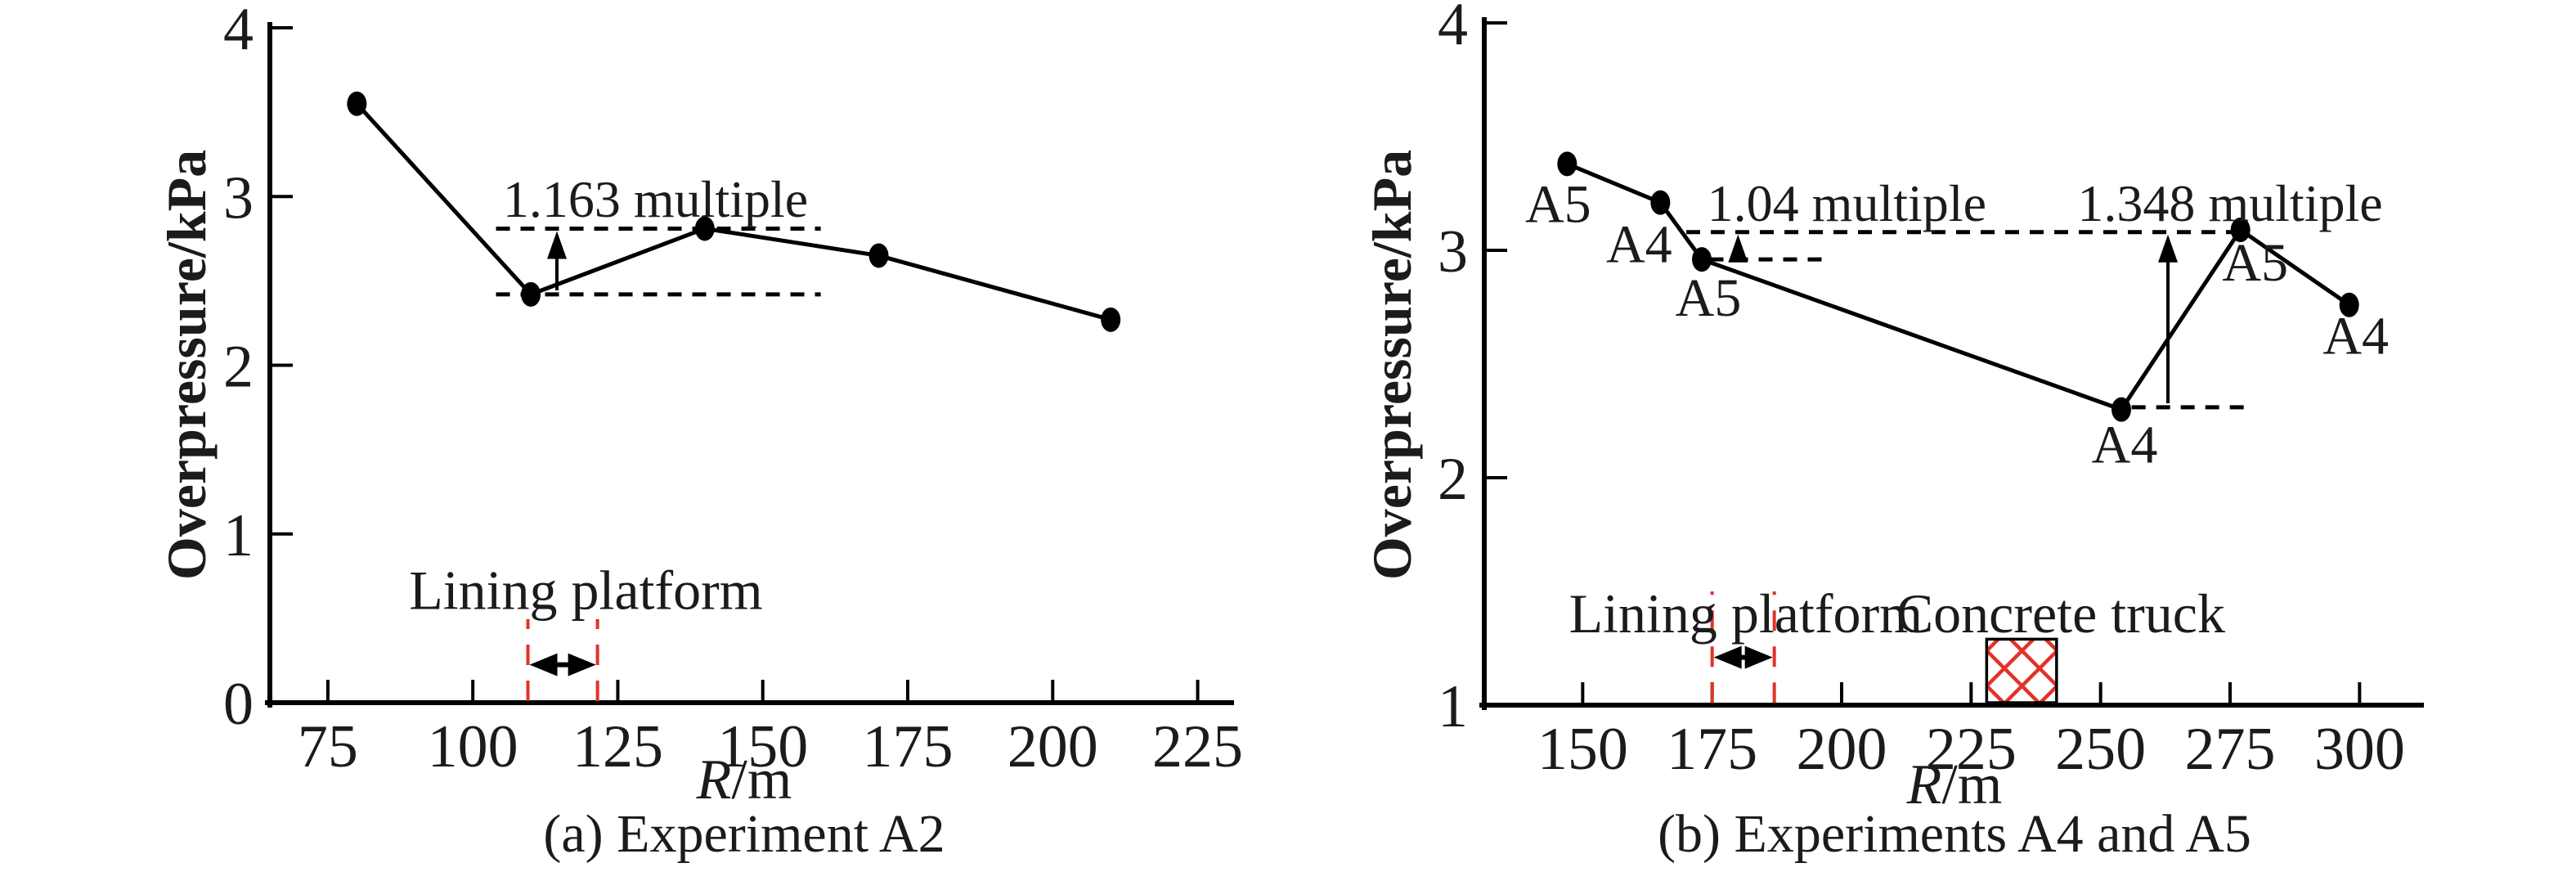  What do you see at coordinates (1847, 203) in the screenshot?
I see `multiple-label: 1.04 multiple` at bounding box center [1847, 203].